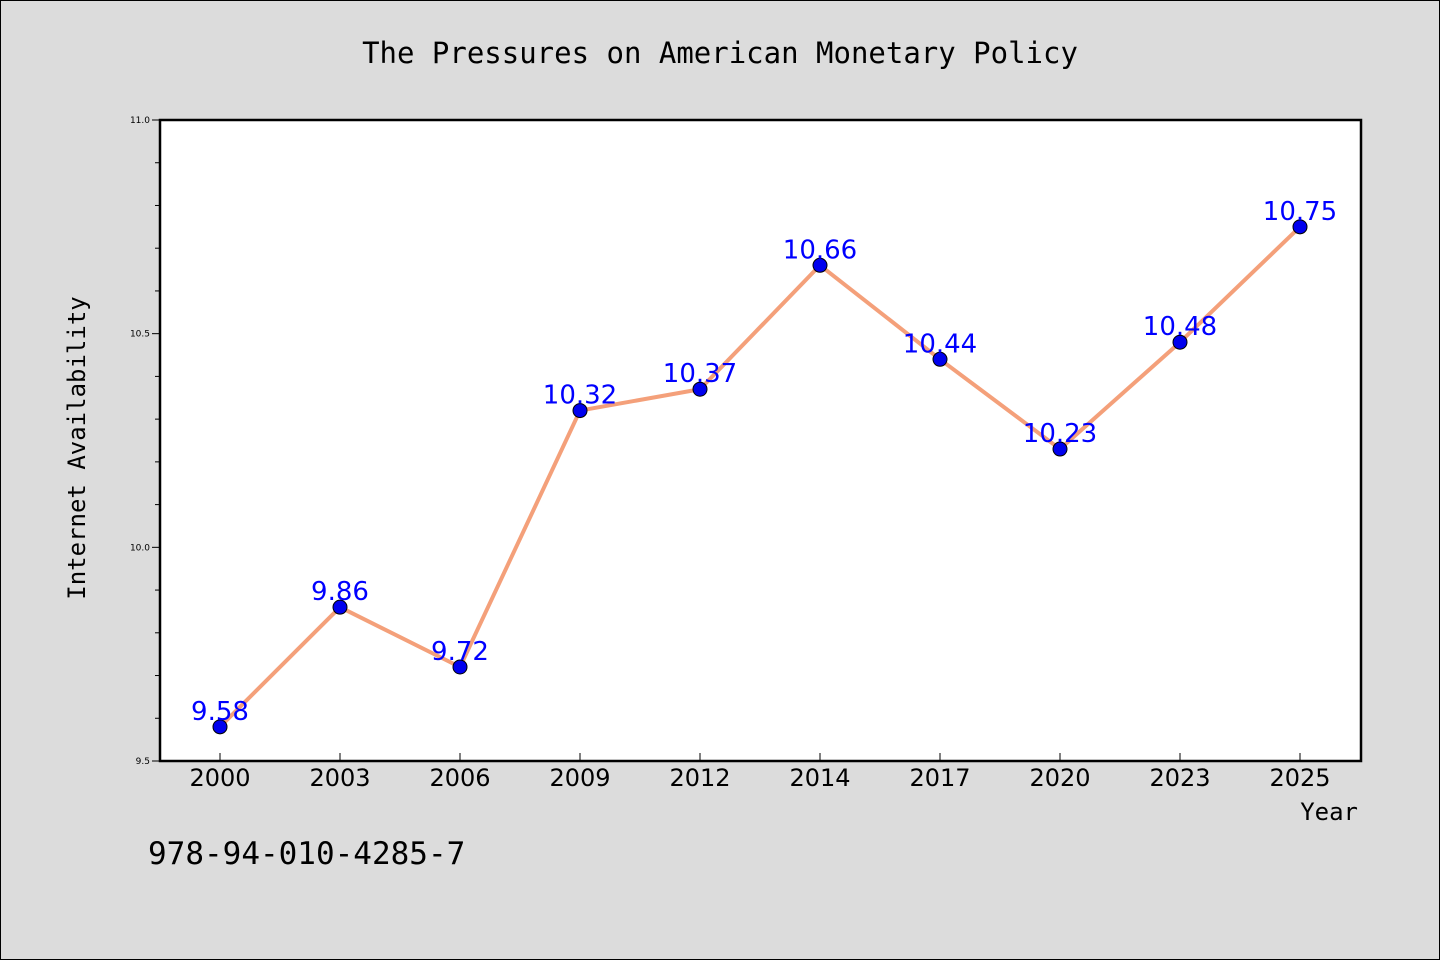 This screenshot has height=960, width=1440. Describe the element at coordinates (1300, 212) in the screenshot. I see `data-label: 10.75` at that location.